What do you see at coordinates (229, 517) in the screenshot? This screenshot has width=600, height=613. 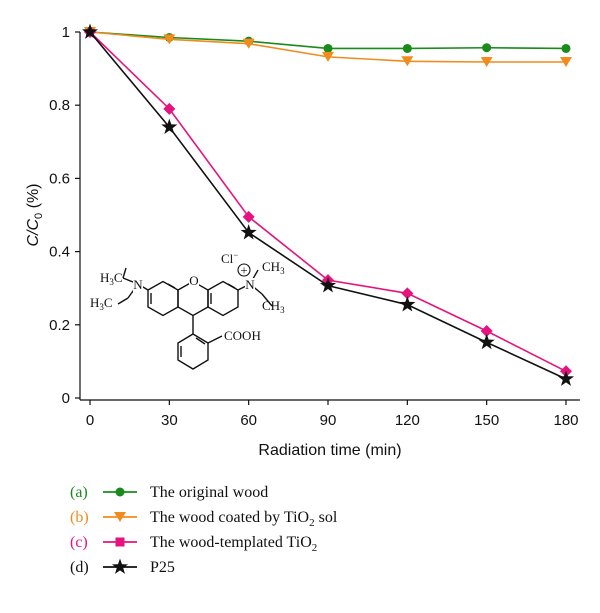 I see `legend-label-part: The wood coated by TiO` at bounding box center [229, 517].